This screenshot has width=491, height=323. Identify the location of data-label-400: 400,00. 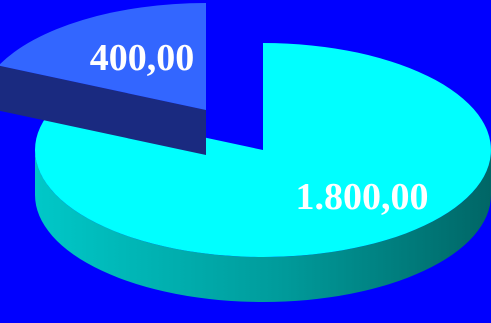
(142, 58).